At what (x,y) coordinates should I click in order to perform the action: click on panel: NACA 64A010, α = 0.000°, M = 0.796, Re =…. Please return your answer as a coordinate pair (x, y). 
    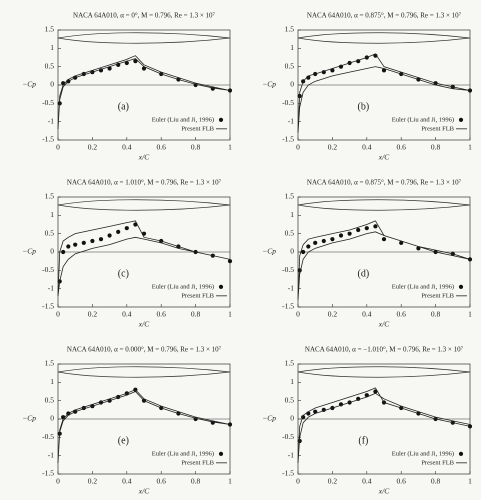
    Looking at the image, I should click on (127, 421).